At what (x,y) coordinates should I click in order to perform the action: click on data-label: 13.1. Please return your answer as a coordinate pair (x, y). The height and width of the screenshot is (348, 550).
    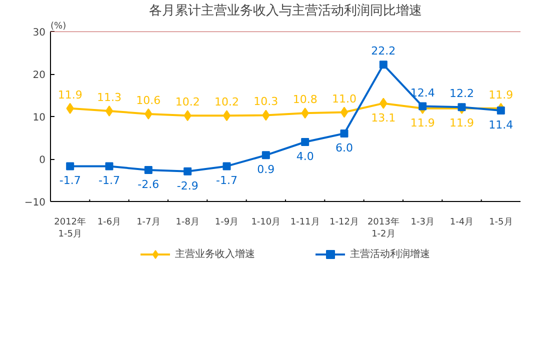
    Looking at the image, I should click on (383, 117).